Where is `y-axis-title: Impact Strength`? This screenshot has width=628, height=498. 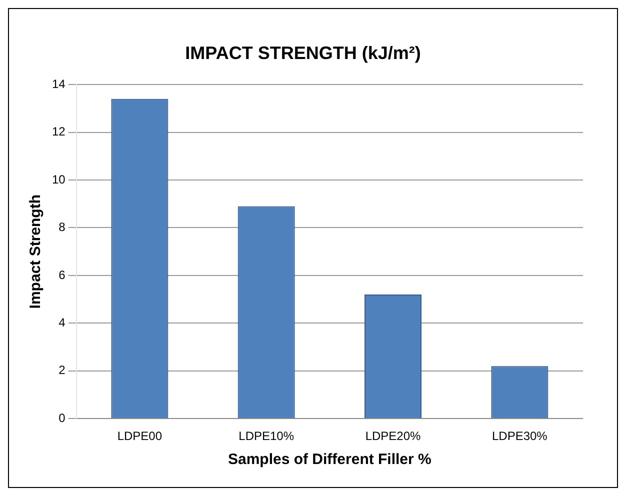
y-axis-title: Impact Strength is located at coordinates (35, 251).